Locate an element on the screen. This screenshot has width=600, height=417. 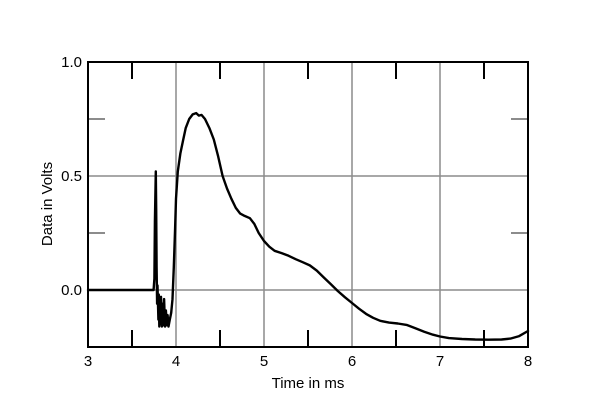
x-tick-label: 7 is located at coordinates (440, 361).